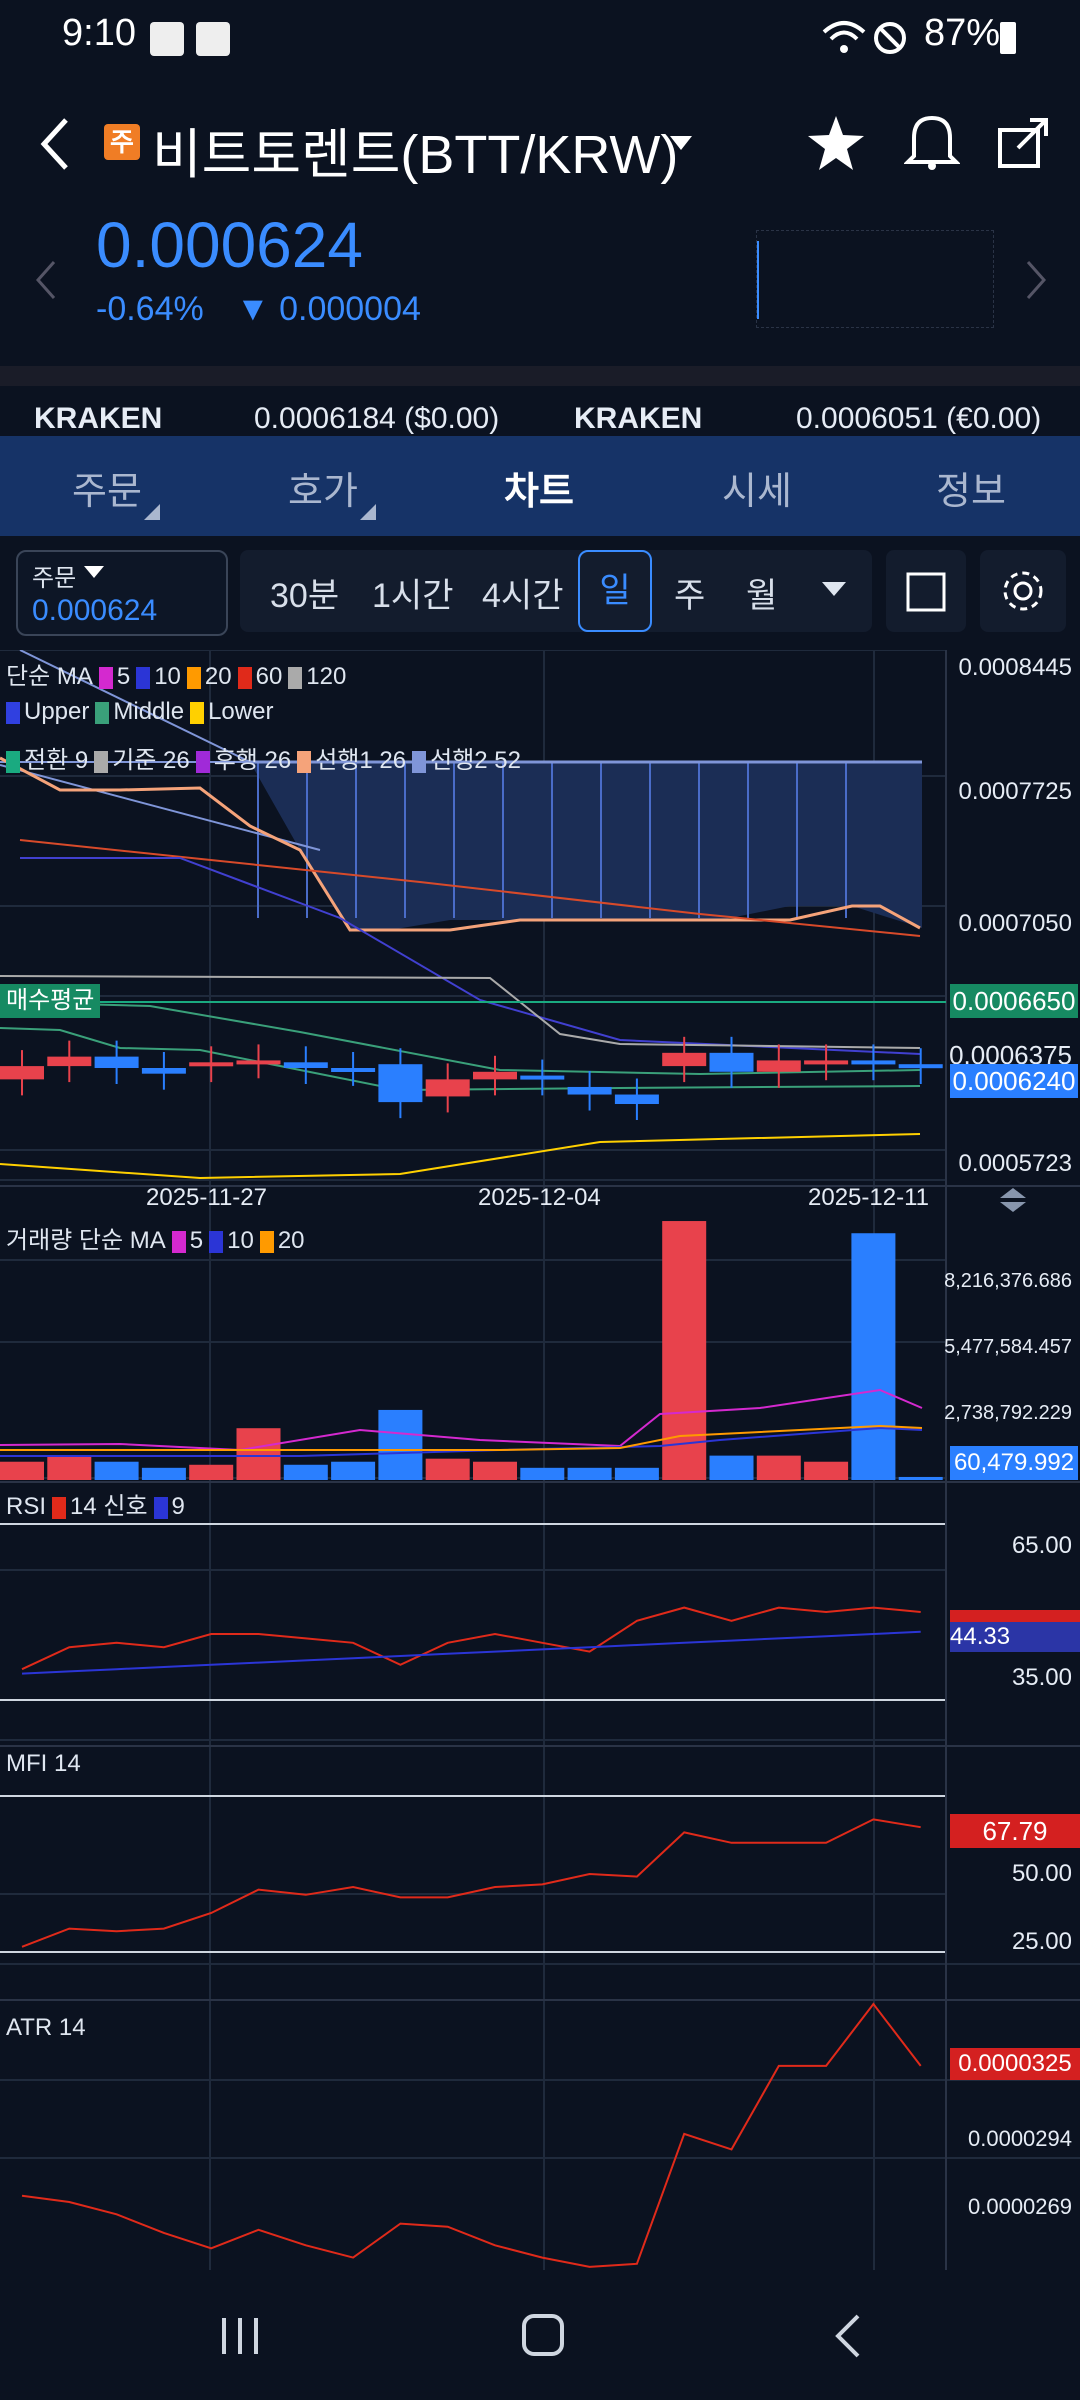 The image size is (1080, 2400). Describe the element at coordinates (961, 33) in the screenshot. I see `battery-level: 87%` at that location.